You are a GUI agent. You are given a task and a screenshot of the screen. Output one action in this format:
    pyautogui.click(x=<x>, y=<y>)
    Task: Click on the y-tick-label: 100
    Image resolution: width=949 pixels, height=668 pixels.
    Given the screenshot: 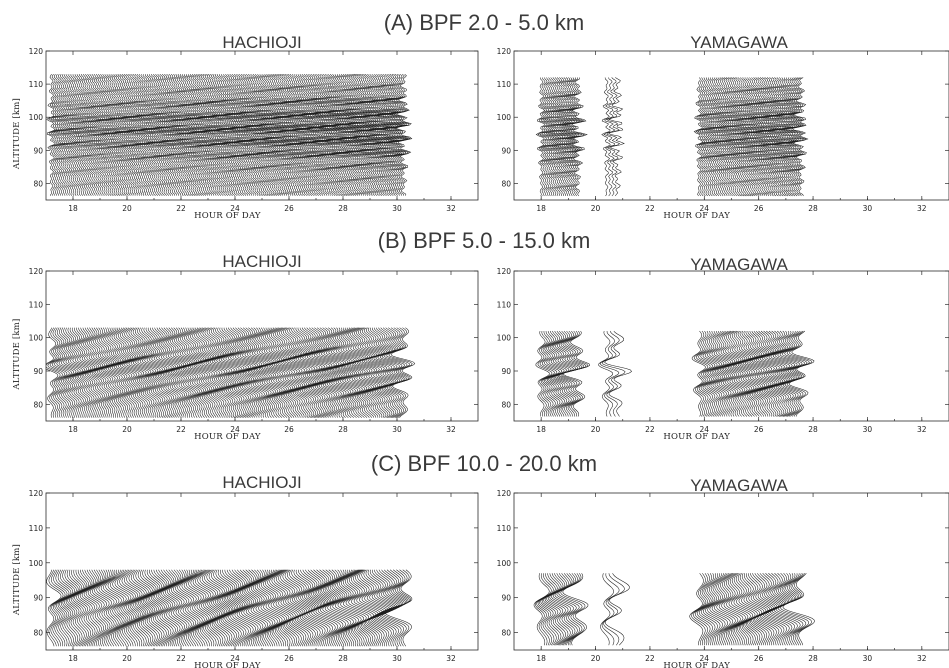 What is the action you would take?
    pyautogui.click(x=504, y=117)
    